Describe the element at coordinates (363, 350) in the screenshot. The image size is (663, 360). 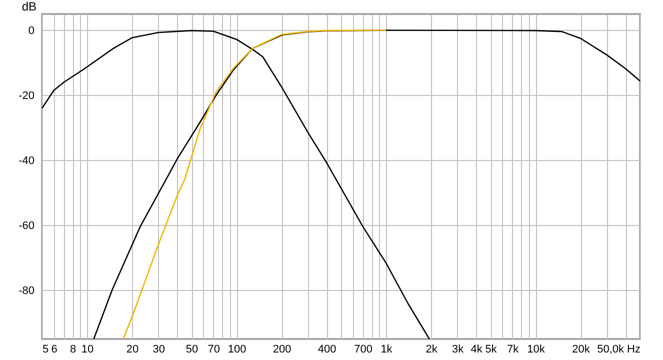
I see `x-tick-label: 700` at that location.